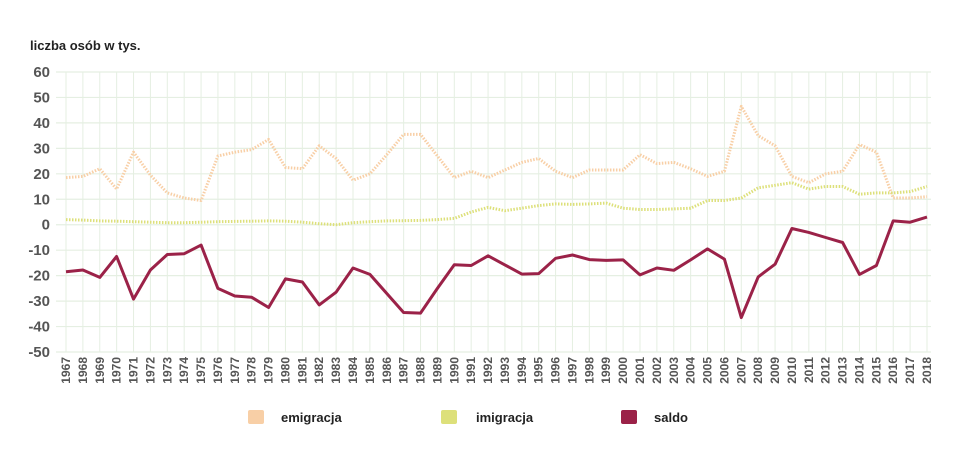 The image size is (960, 450). Describe the element at coordinates (167, 370) in the screenshot. I see `x-tick-label: 1973` at that location.